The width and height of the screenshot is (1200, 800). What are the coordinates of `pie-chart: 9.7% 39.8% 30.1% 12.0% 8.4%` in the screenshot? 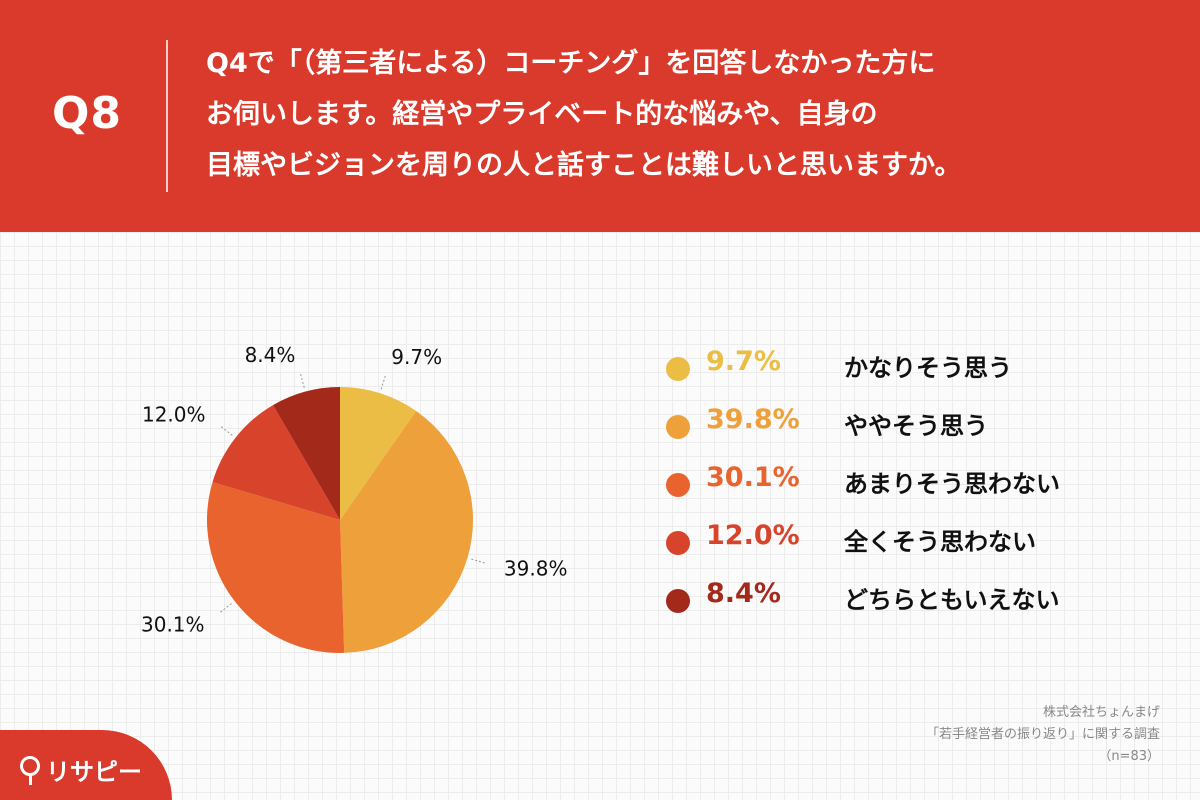 It's located at (354, 498).